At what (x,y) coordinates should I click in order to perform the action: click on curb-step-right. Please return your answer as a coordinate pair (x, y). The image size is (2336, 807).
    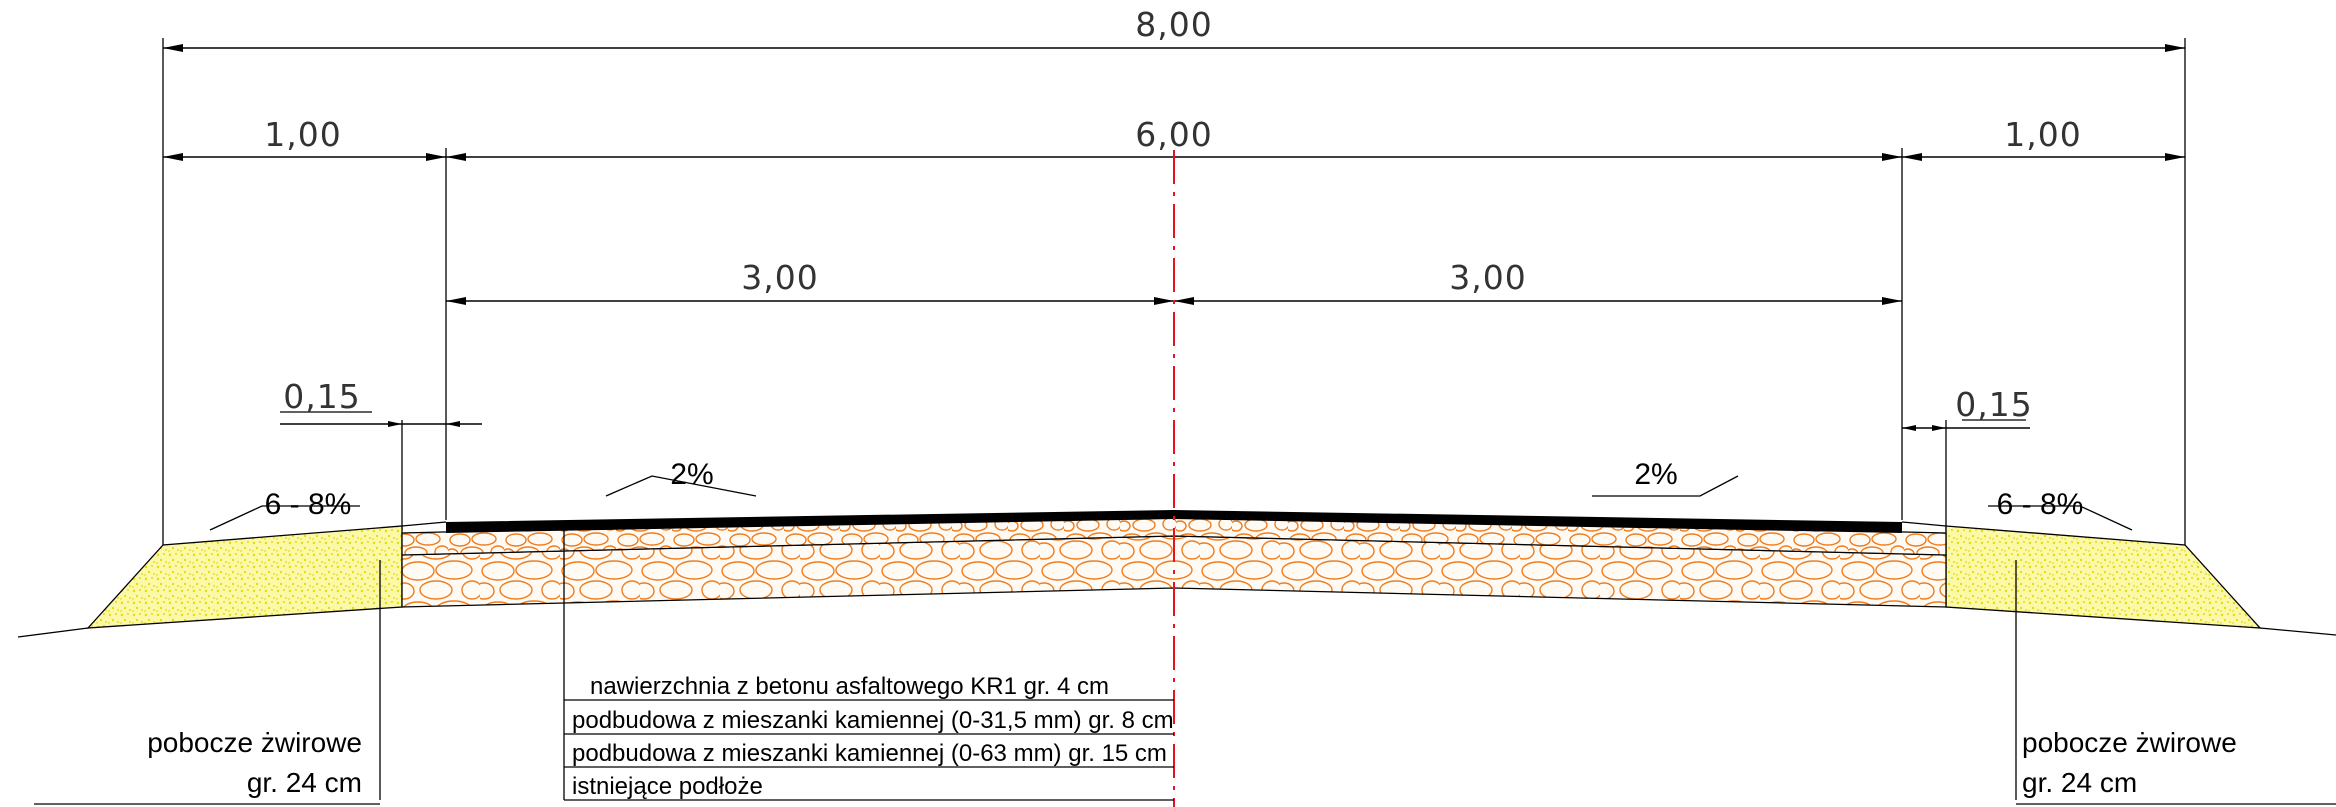
    Looking at the image, I should click on (1924, 524).